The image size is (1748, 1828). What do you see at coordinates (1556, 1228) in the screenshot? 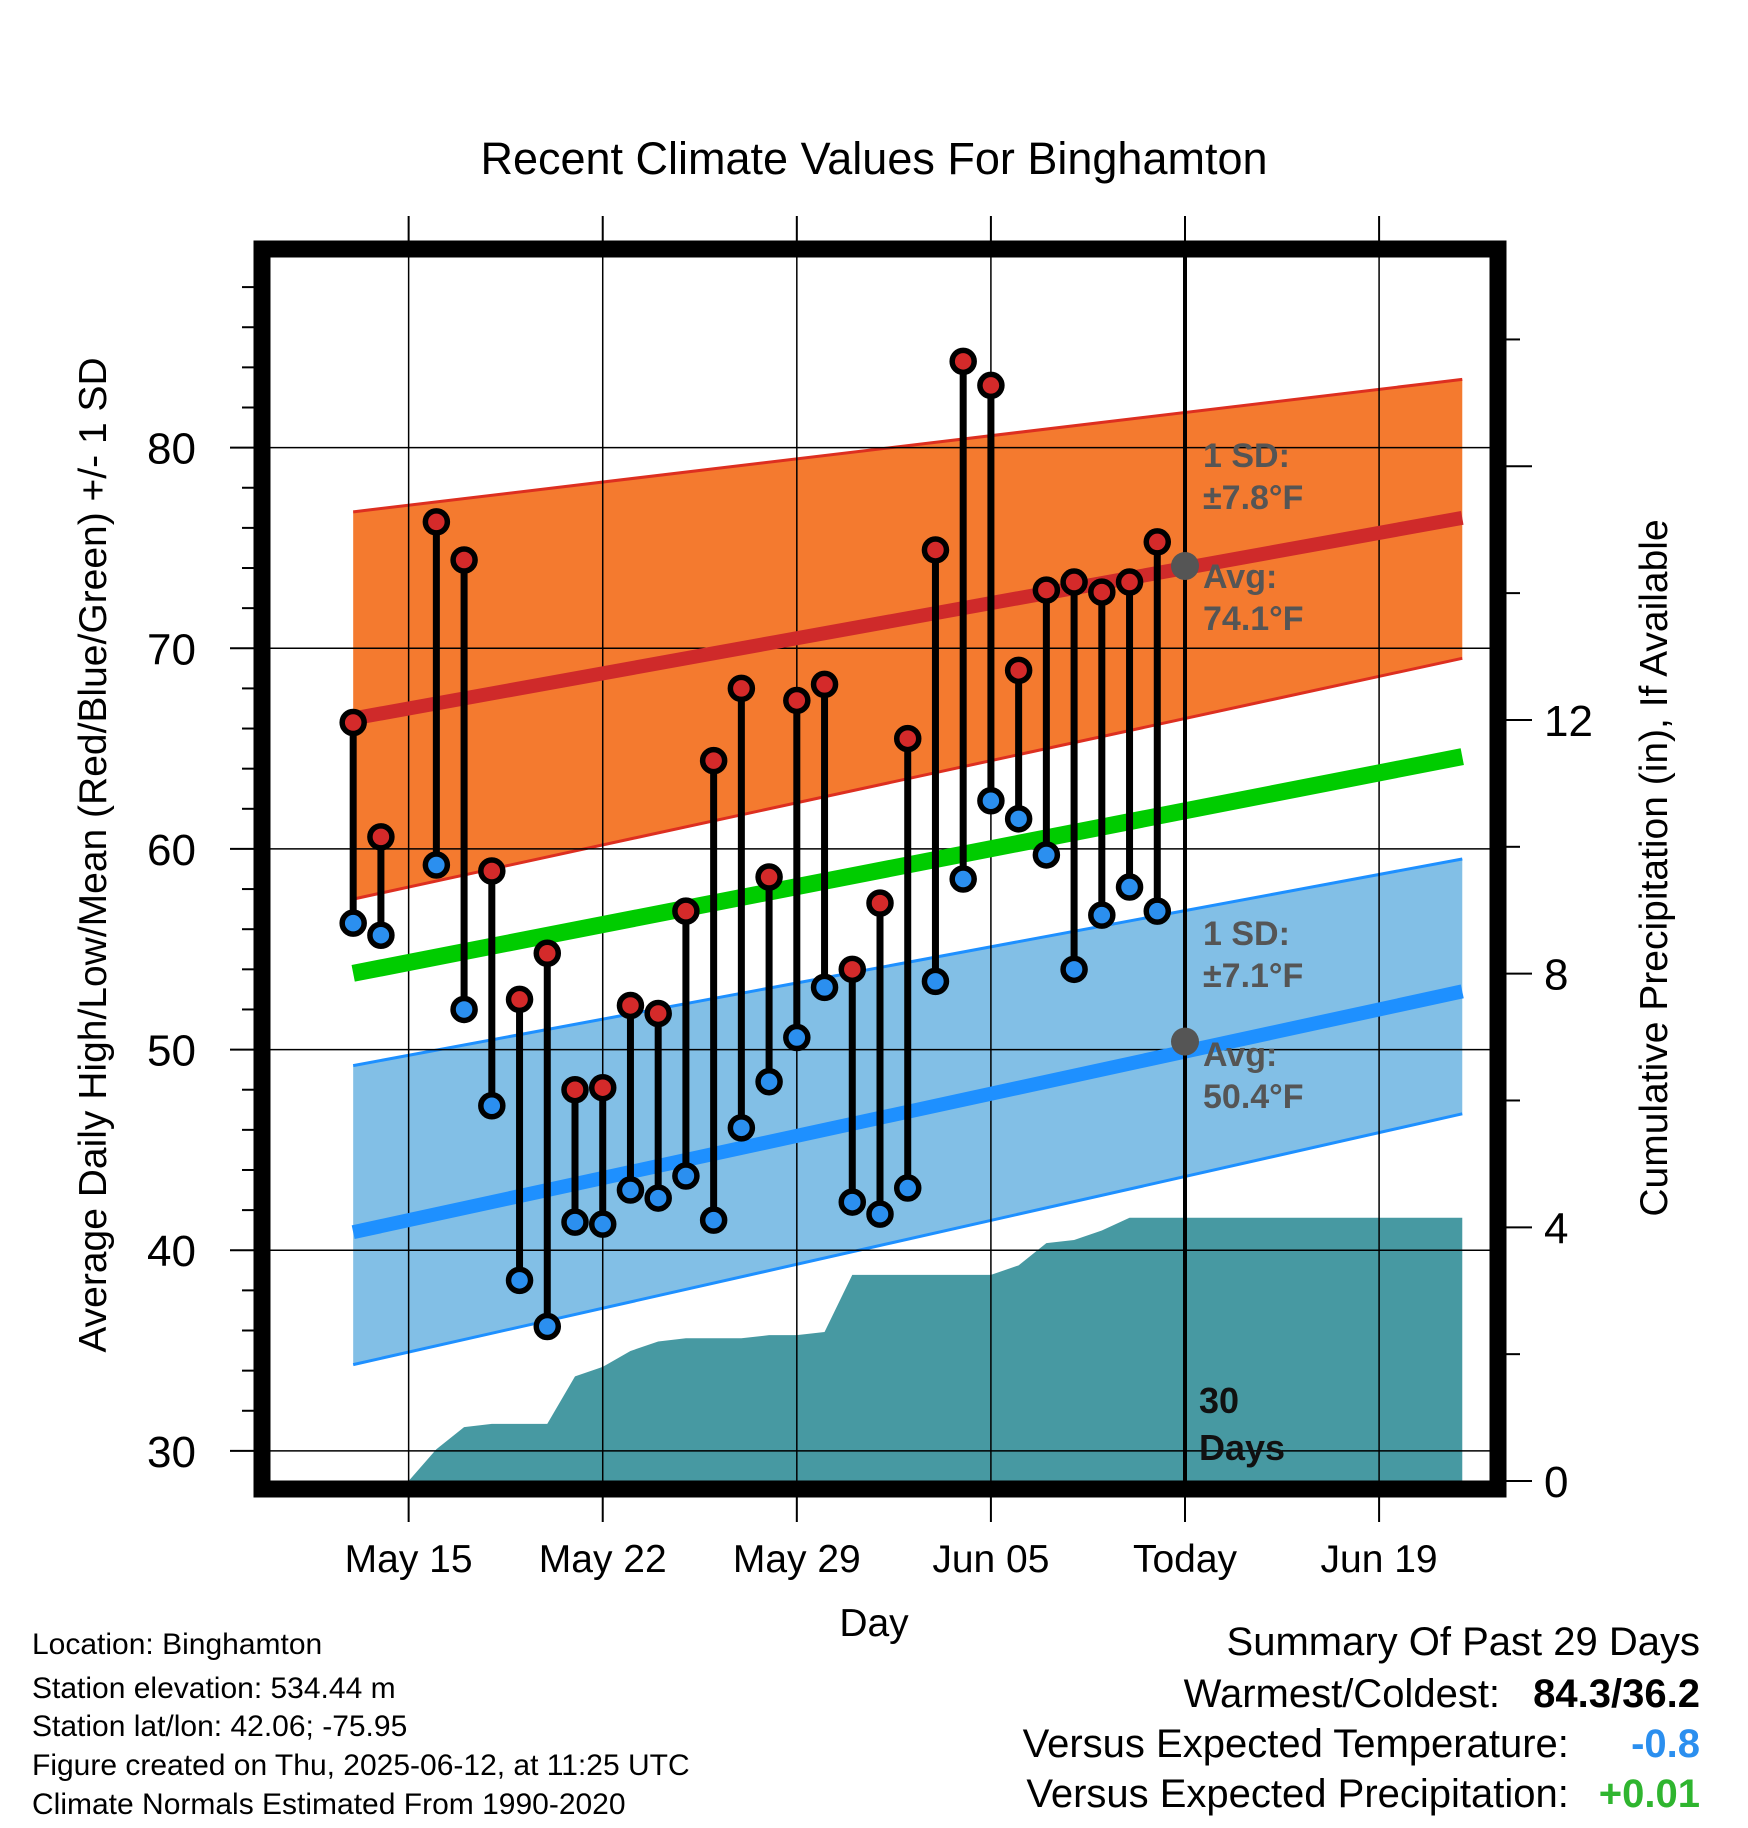
I see `y2-tick-label: 4` at bounding box center [1556, 1228].